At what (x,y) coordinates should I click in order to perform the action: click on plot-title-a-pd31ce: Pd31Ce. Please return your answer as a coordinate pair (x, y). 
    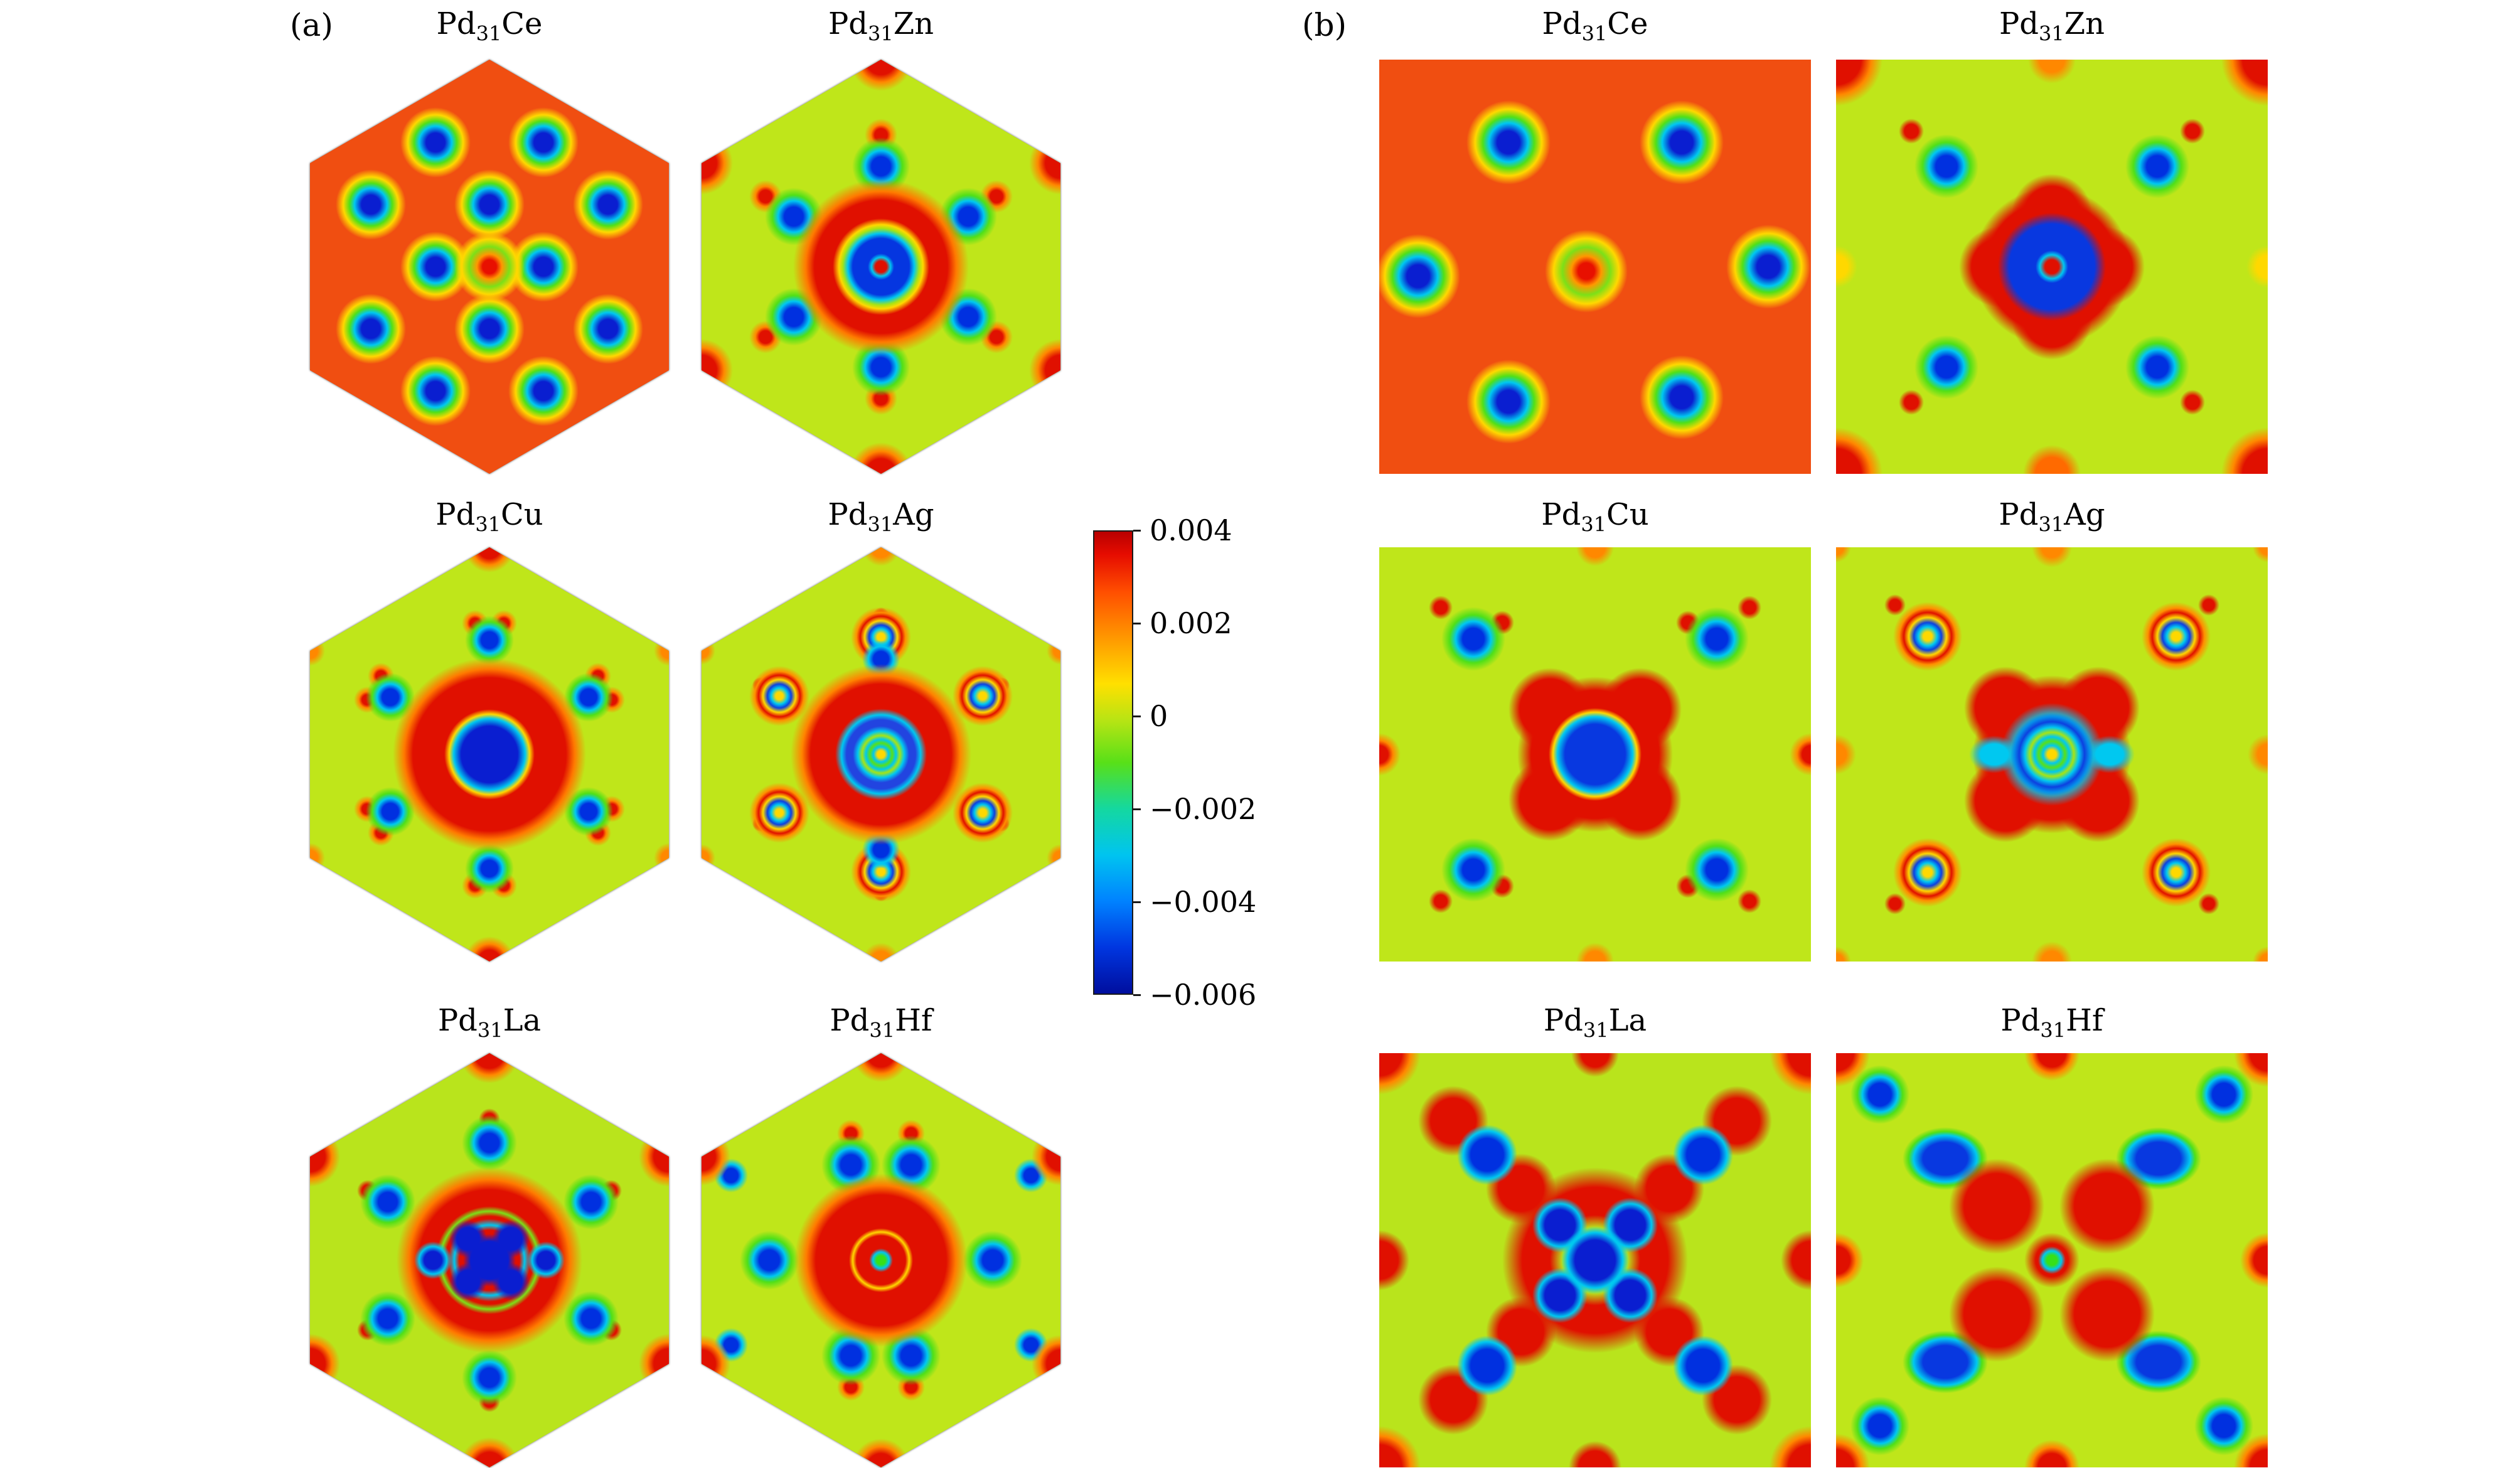
    Looking at the image, I should click on (489, 29).